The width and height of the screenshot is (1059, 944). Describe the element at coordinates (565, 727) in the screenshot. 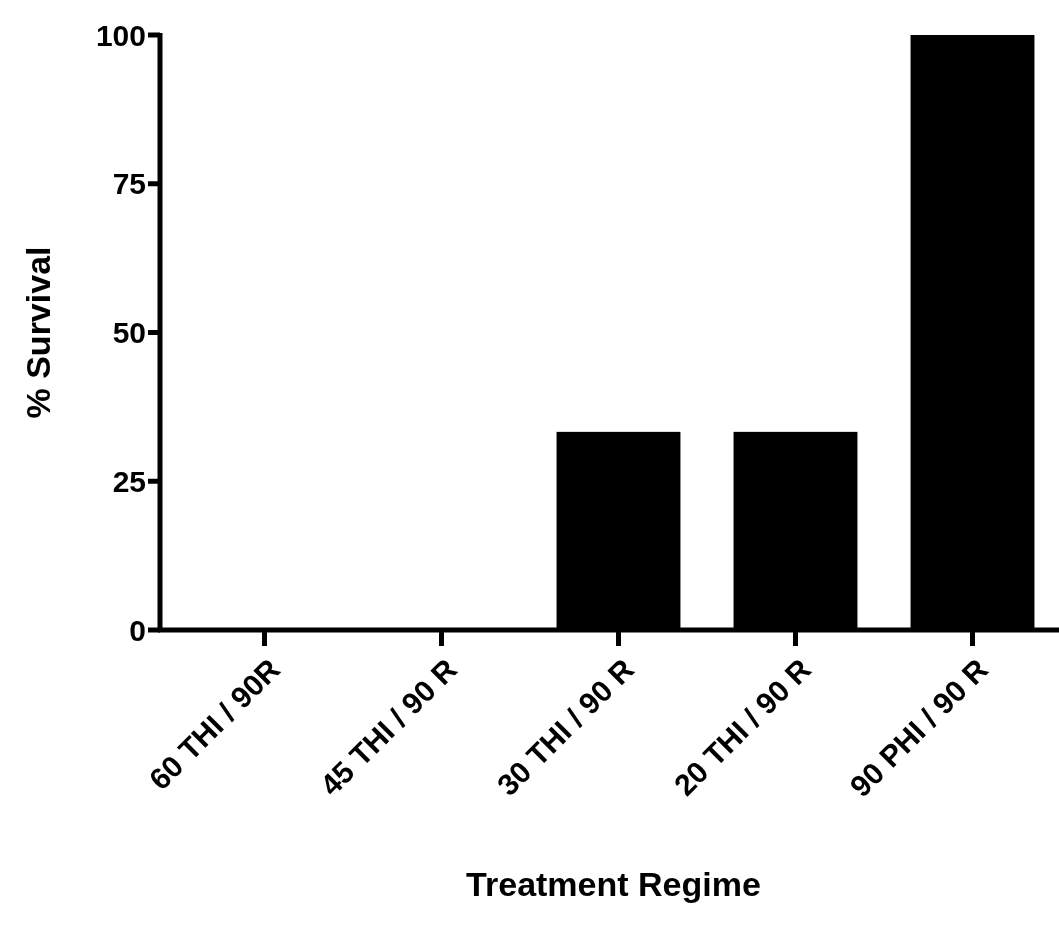

I see `x-tick-label: 30 THI / 90 R` at that location.